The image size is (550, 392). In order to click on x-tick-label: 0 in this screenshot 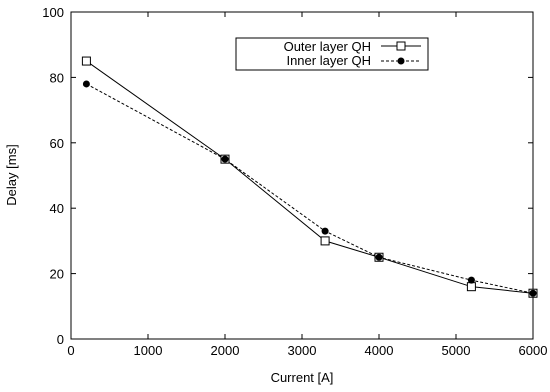, I will do `click(70, 350)`.